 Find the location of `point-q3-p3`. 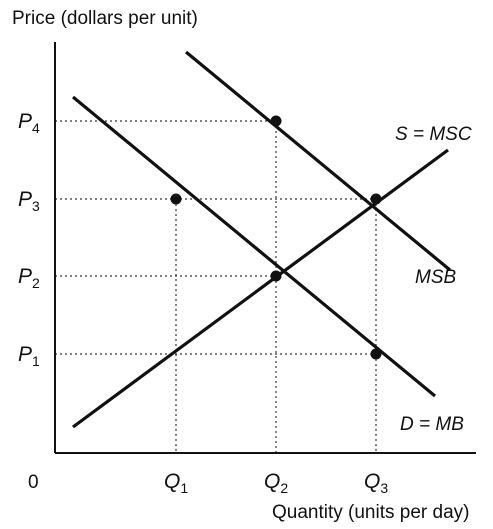

point-q3-p3 is located at coordinates (376, 199).